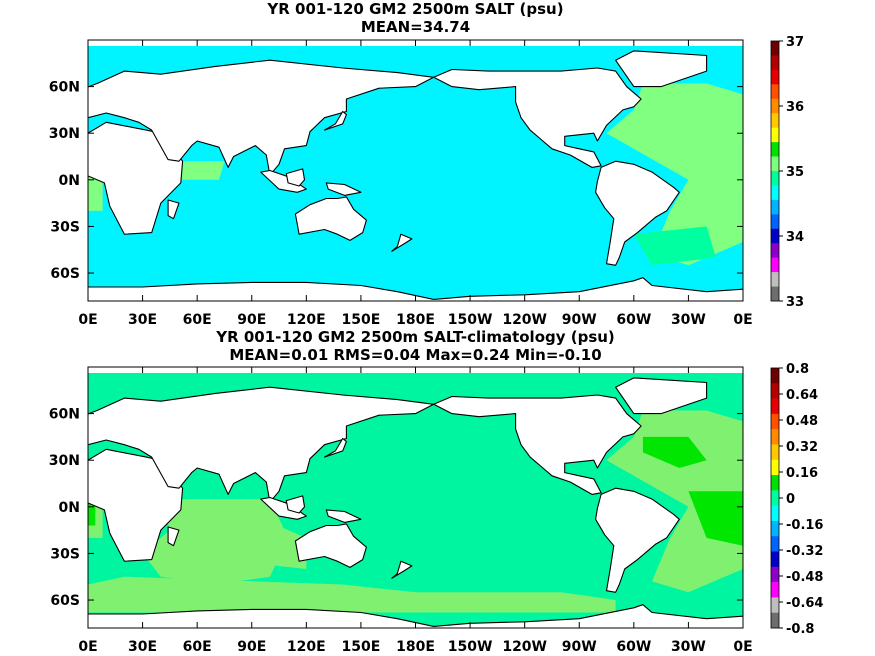 This screenshot has height=656, width=875. Describe the element at coordinates (415, 9) in the screenshot. I see `map-title: YR 001-120 GM2 2500m SALT (psu)` at that location.